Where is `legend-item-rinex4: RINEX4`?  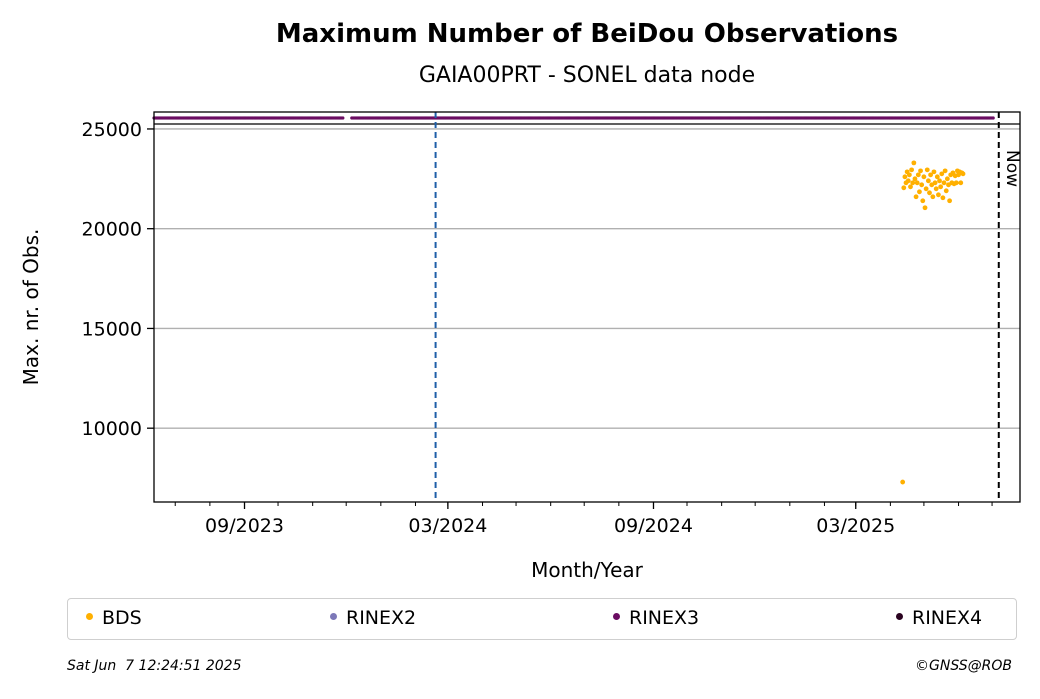 legend-item-rinex4: RINEX4 is located at coordinates (939, 618).